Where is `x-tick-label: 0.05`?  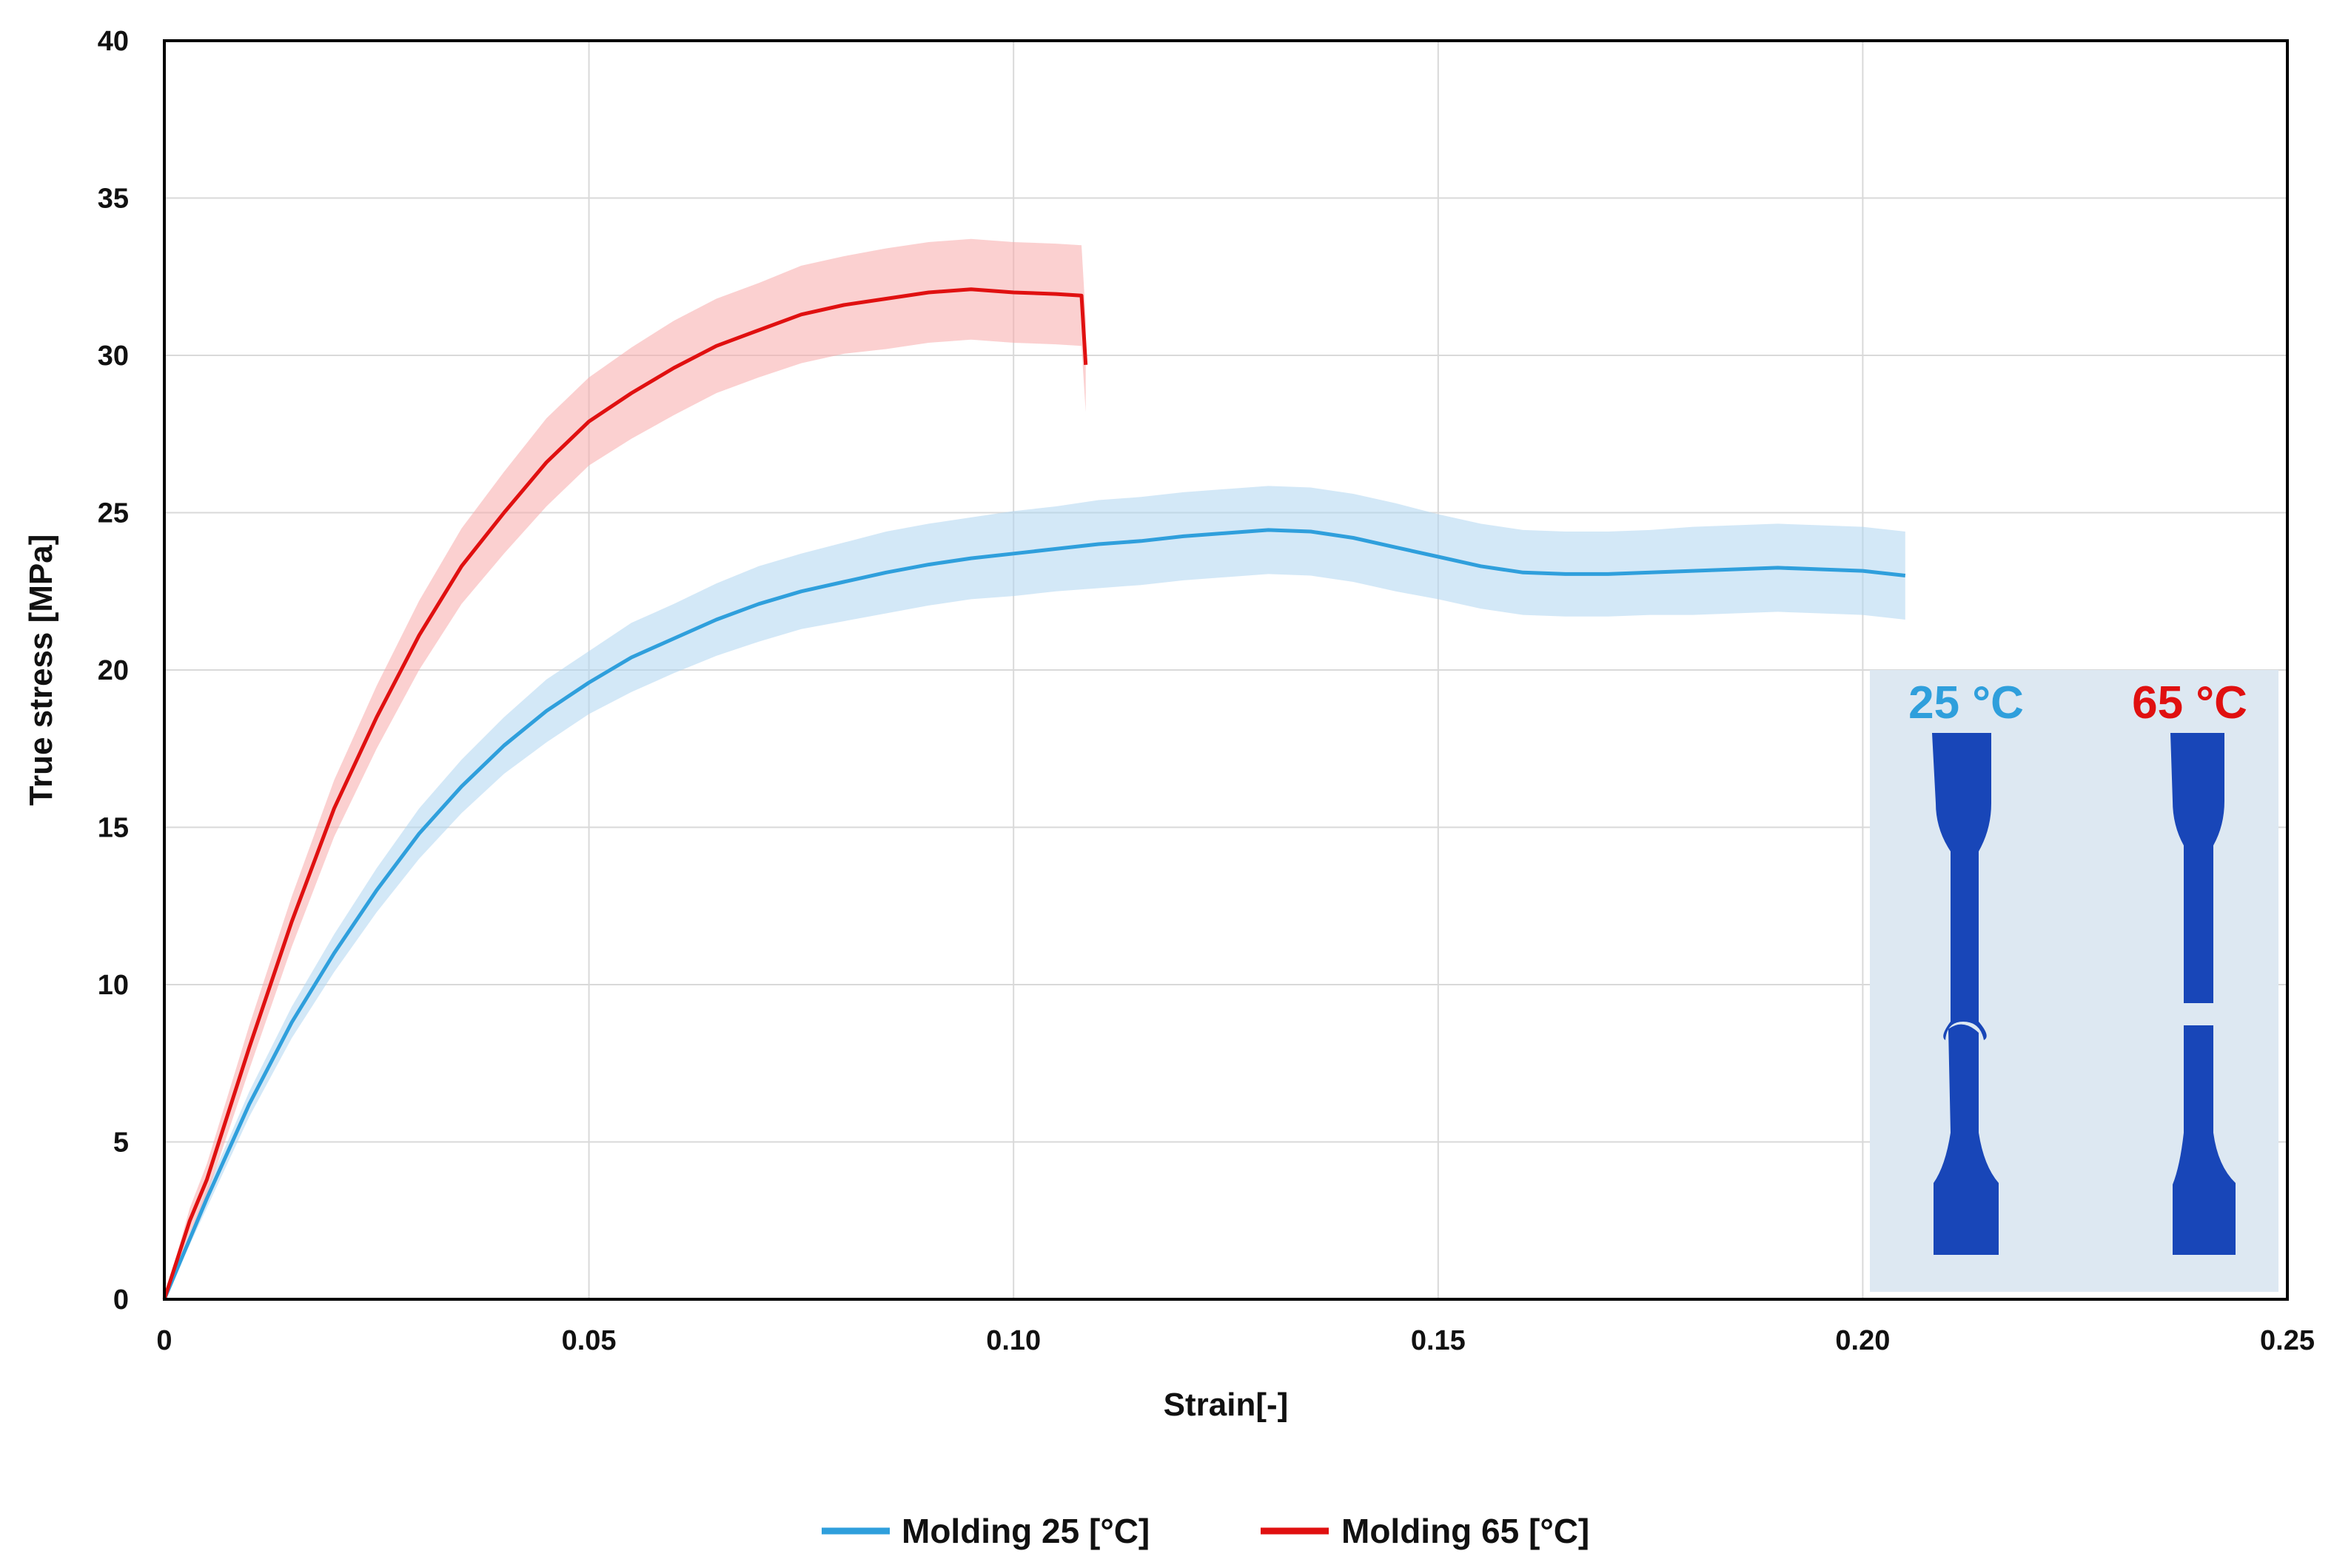 x-tick-label: 0.05 is located at coordinates (590, 1340).